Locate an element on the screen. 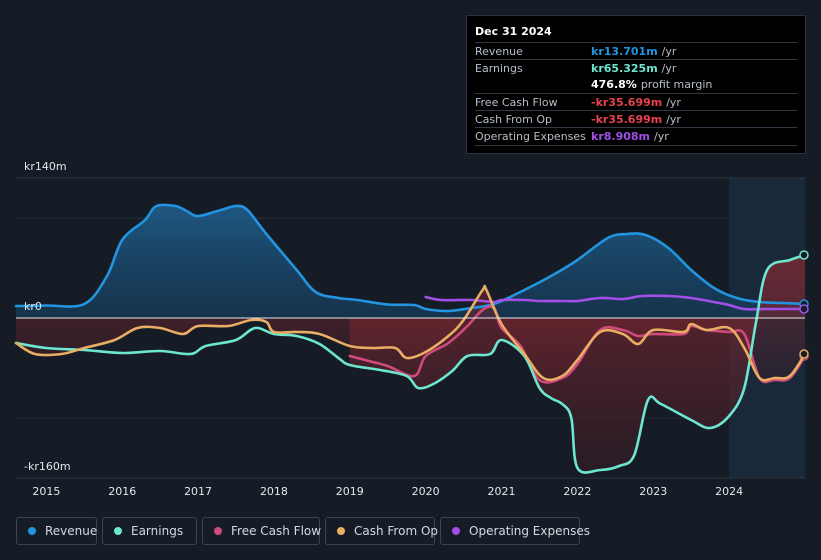 The width and height of the screenshot is (821, 560). tooltip-row-revenue: Revenue kr13.701m/yr is located at coordinates (636, 51).